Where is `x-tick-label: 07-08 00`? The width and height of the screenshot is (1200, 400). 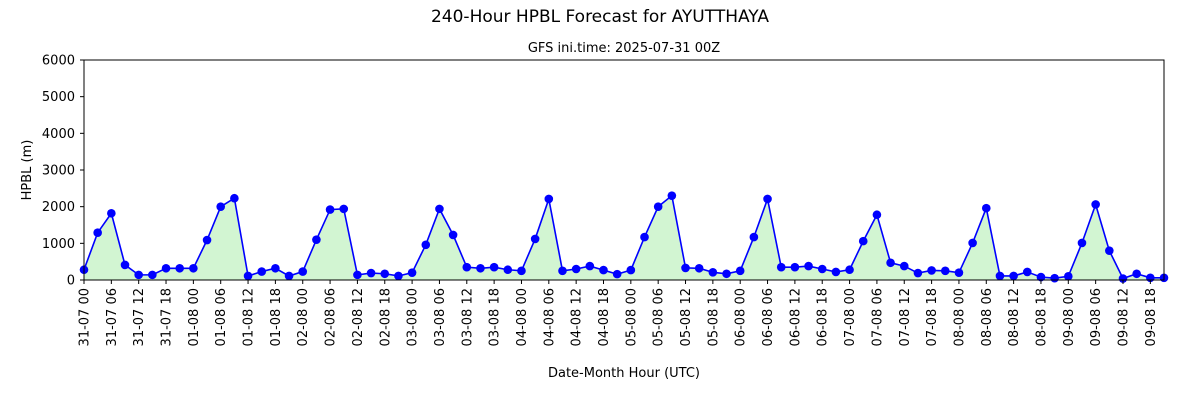
x-tick-label: 07-08 00 is located at coordinates (850, 317).